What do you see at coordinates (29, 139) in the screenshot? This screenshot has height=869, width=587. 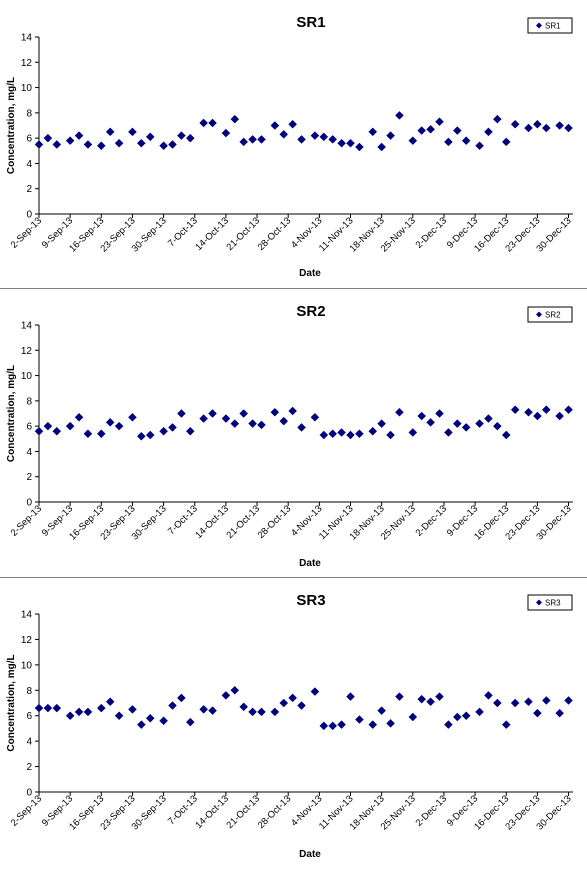 I see `y-tick-label: 6` at bounding box center [29, 139].